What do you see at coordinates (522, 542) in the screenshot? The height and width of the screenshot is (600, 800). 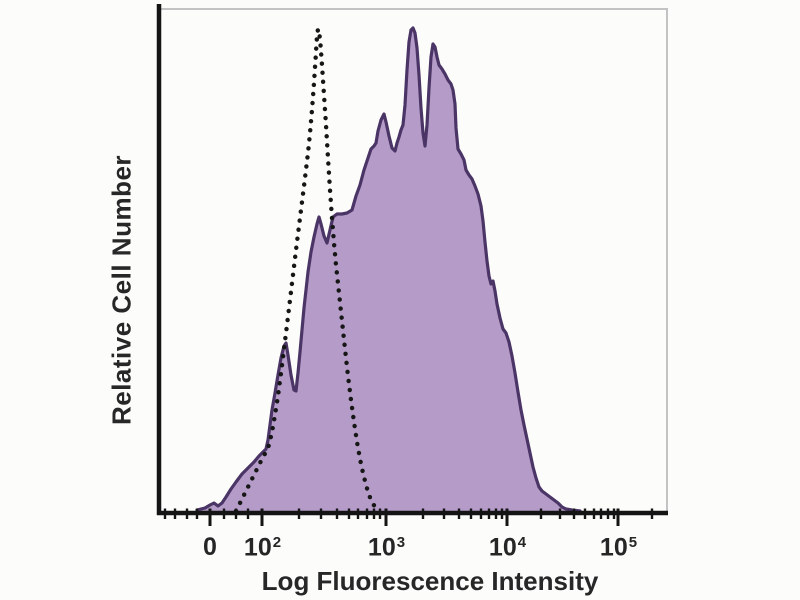 I see `x-tick-exponent: 4` at bounding box center [522, 542].